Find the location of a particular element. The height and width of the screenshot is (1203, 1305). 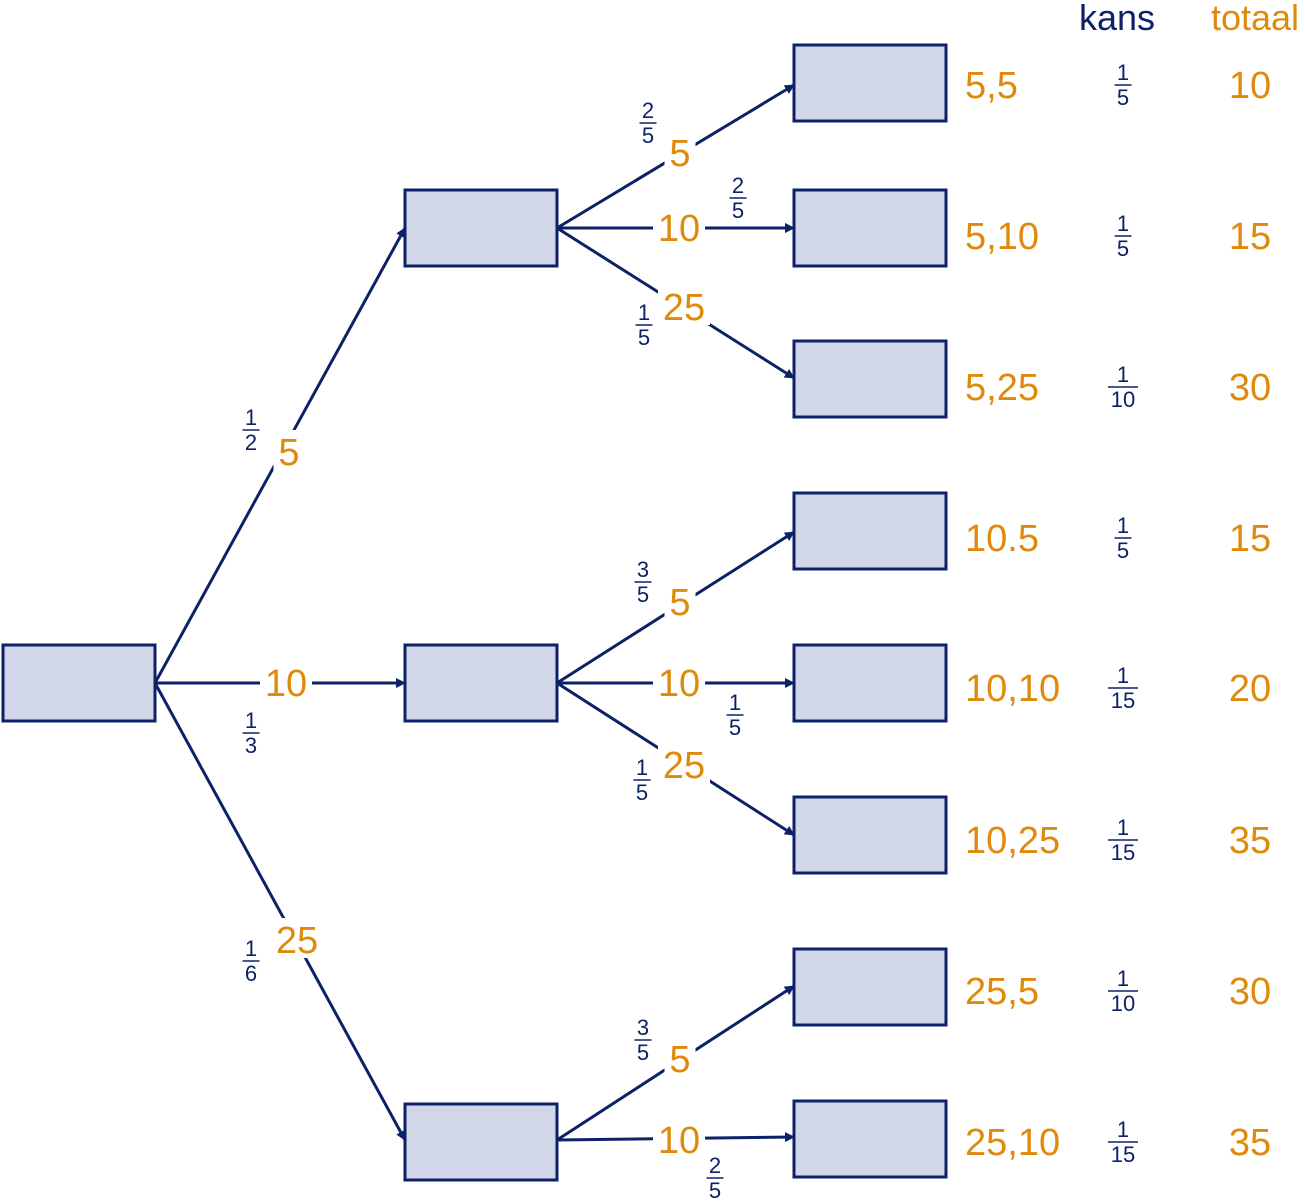

outcome-label: 5,25 is located at coordinates (1002, 388).